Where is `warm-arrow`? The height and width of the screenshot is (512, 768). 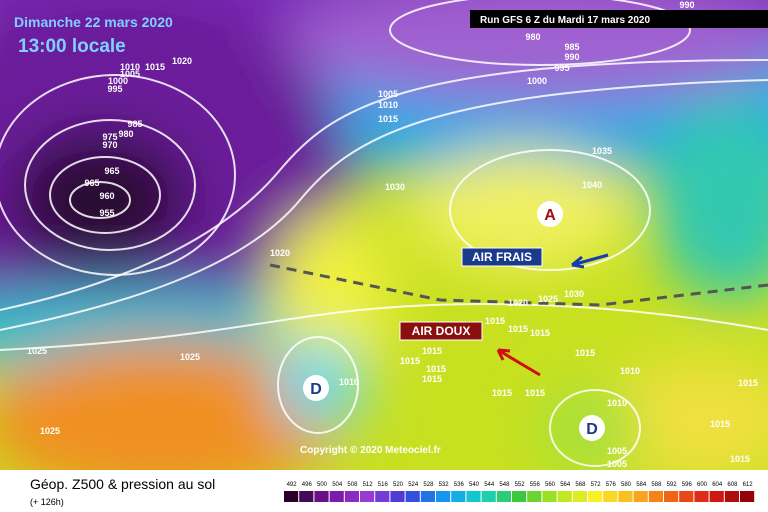
warm-arrow is located at coordinates (518, 362).